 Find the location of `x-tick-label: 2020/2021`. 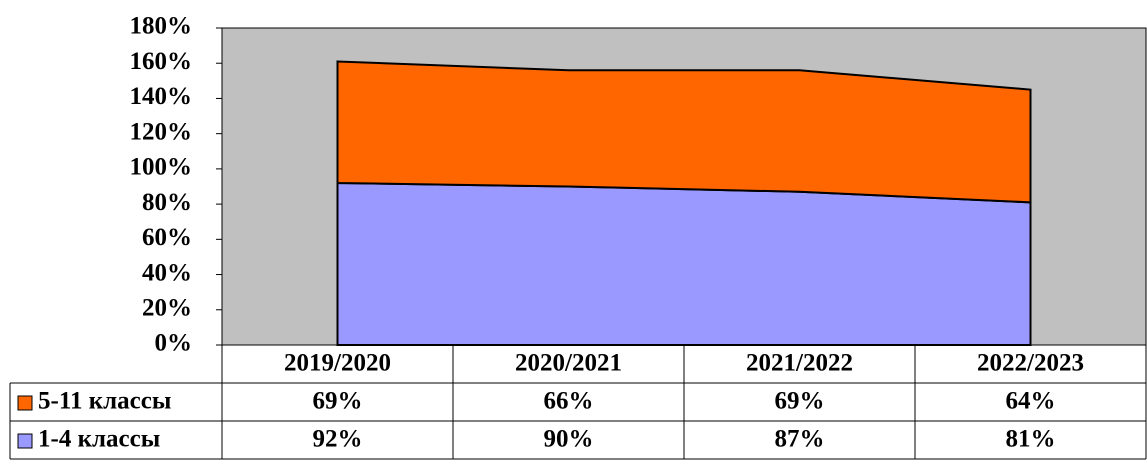

x-tick-label: 2020/2021 is located at coordinates (568, 363).